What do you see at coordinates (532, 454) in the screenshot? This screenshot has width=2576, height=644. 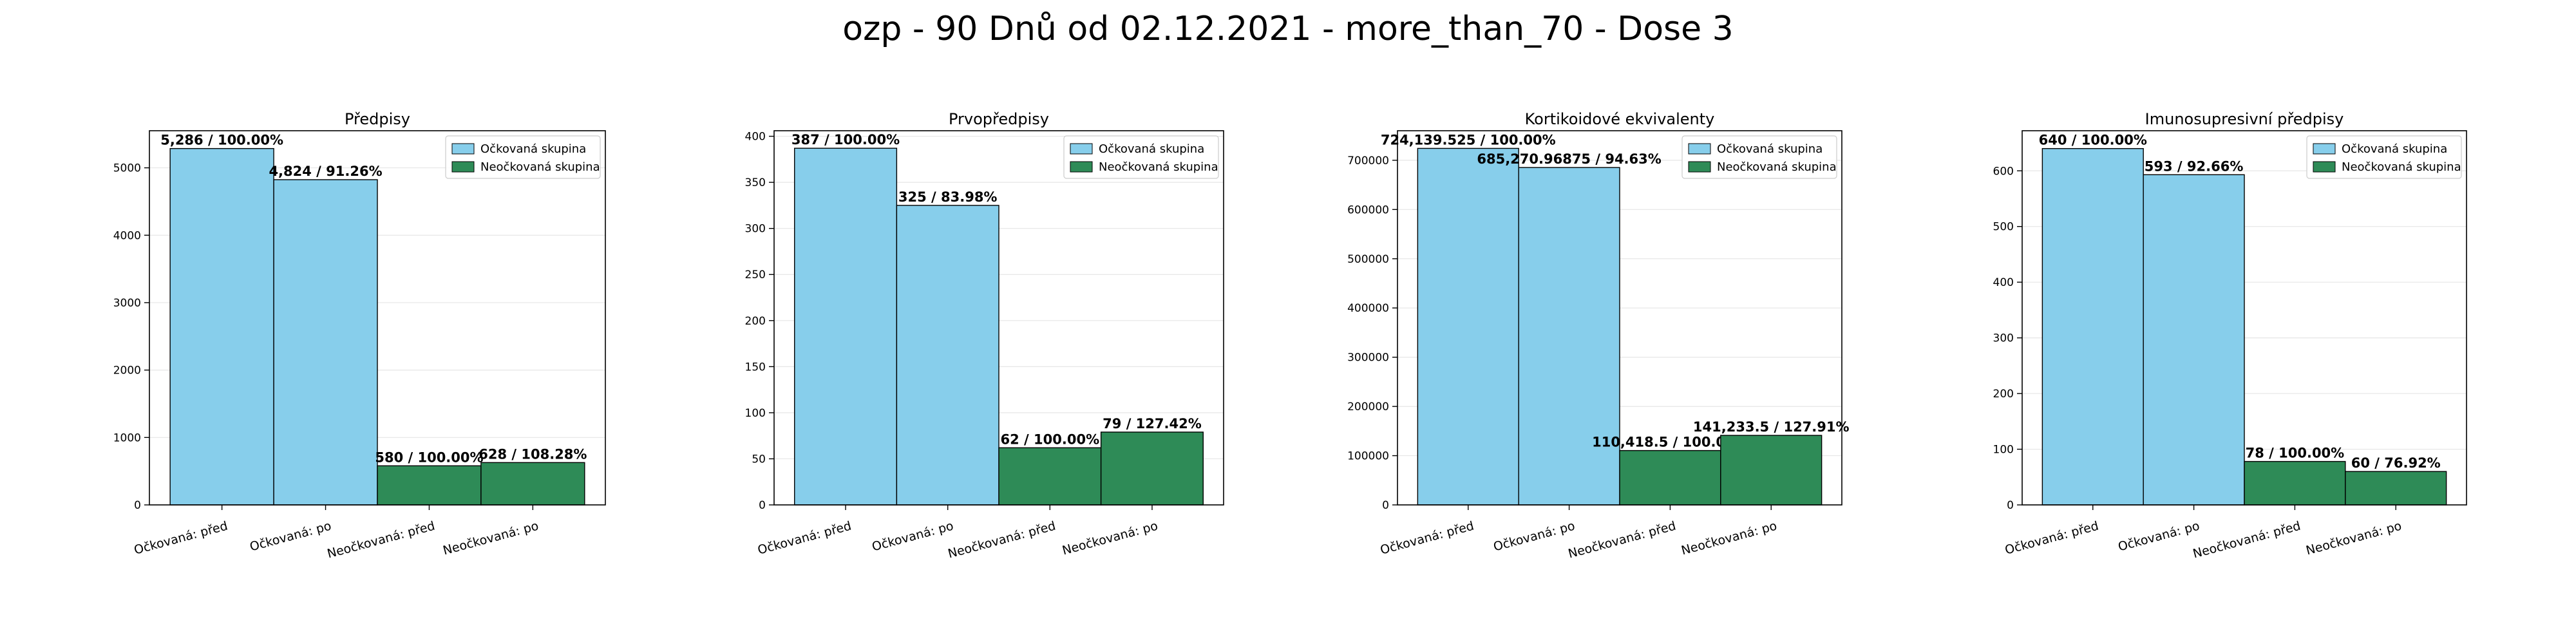 I see `data-label: 628 / 108.28%` at bounding box center [532, 454].